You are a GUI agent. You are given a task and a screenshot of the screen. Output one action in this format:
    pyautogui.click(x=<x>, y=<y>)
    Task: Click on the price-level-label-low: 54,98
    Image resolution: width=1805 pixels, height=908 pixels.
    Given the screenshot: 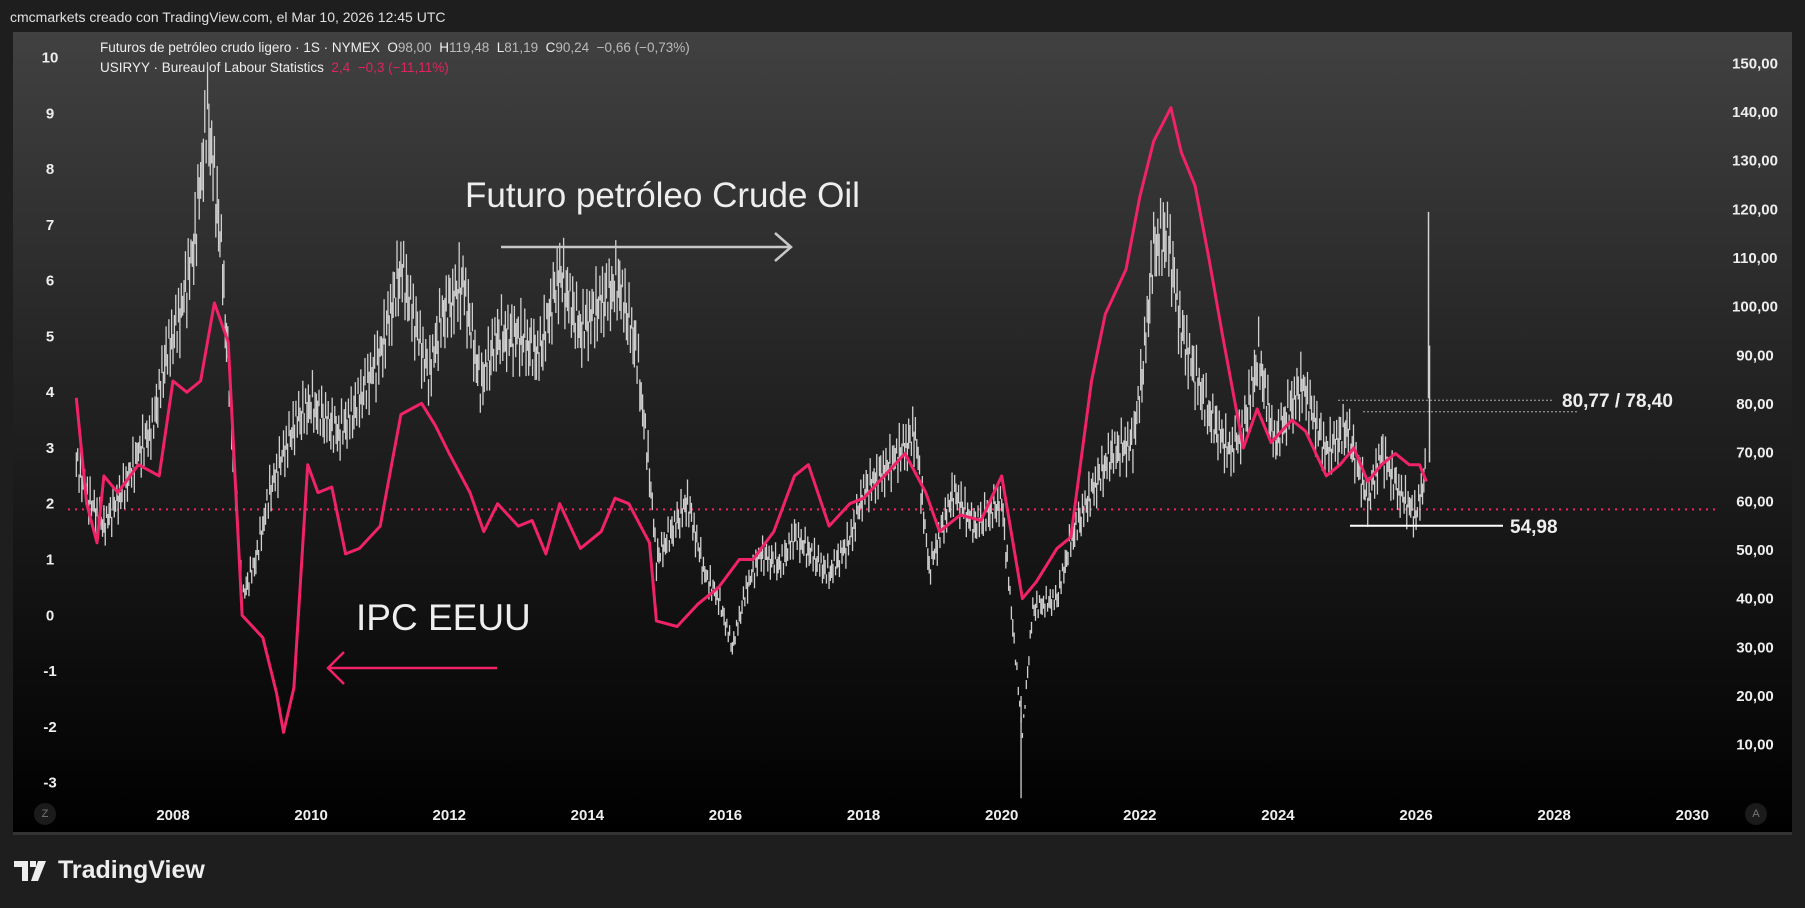 What is the action you would take?
    pyautogui.click(x=1534, y=527)
    